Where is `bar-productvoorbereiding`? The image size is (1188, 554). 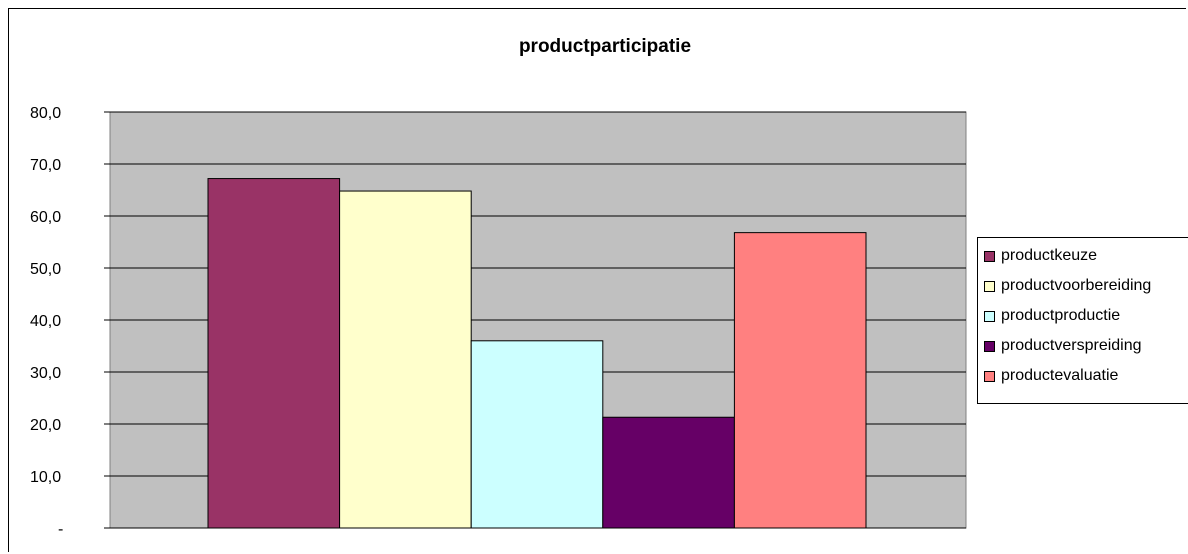 bar-productvoorbereiding is located at coordinates (405, 359).